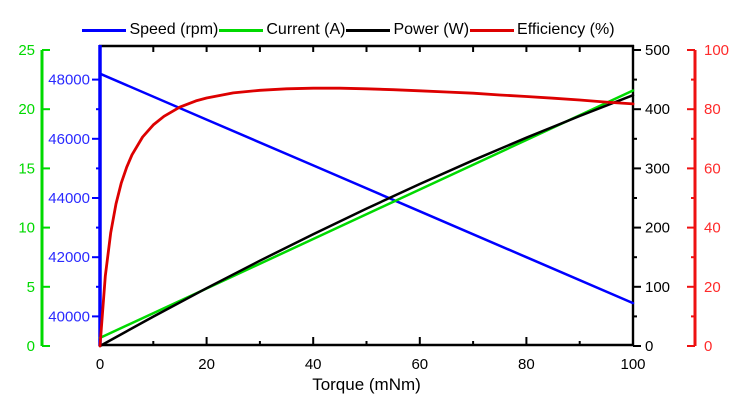 The image size is (738, 405). What do you see at coordinates (69, 316) in the screenshot?
I see `svg-text: 40000` at bounding box center [69, 316].